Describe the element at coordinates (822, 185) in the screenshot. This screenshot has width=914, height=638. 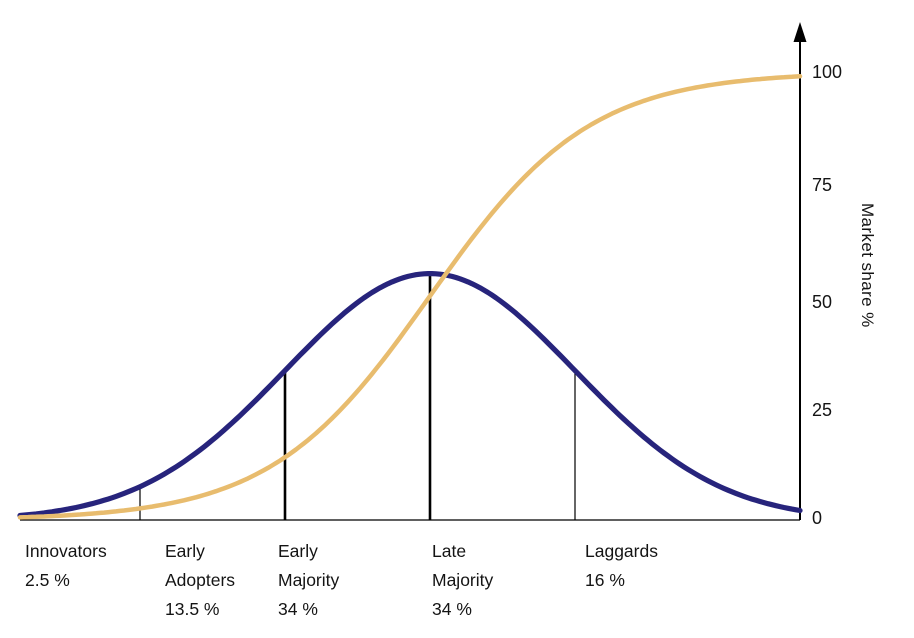
I see `y-tick-75: 75` at that location.